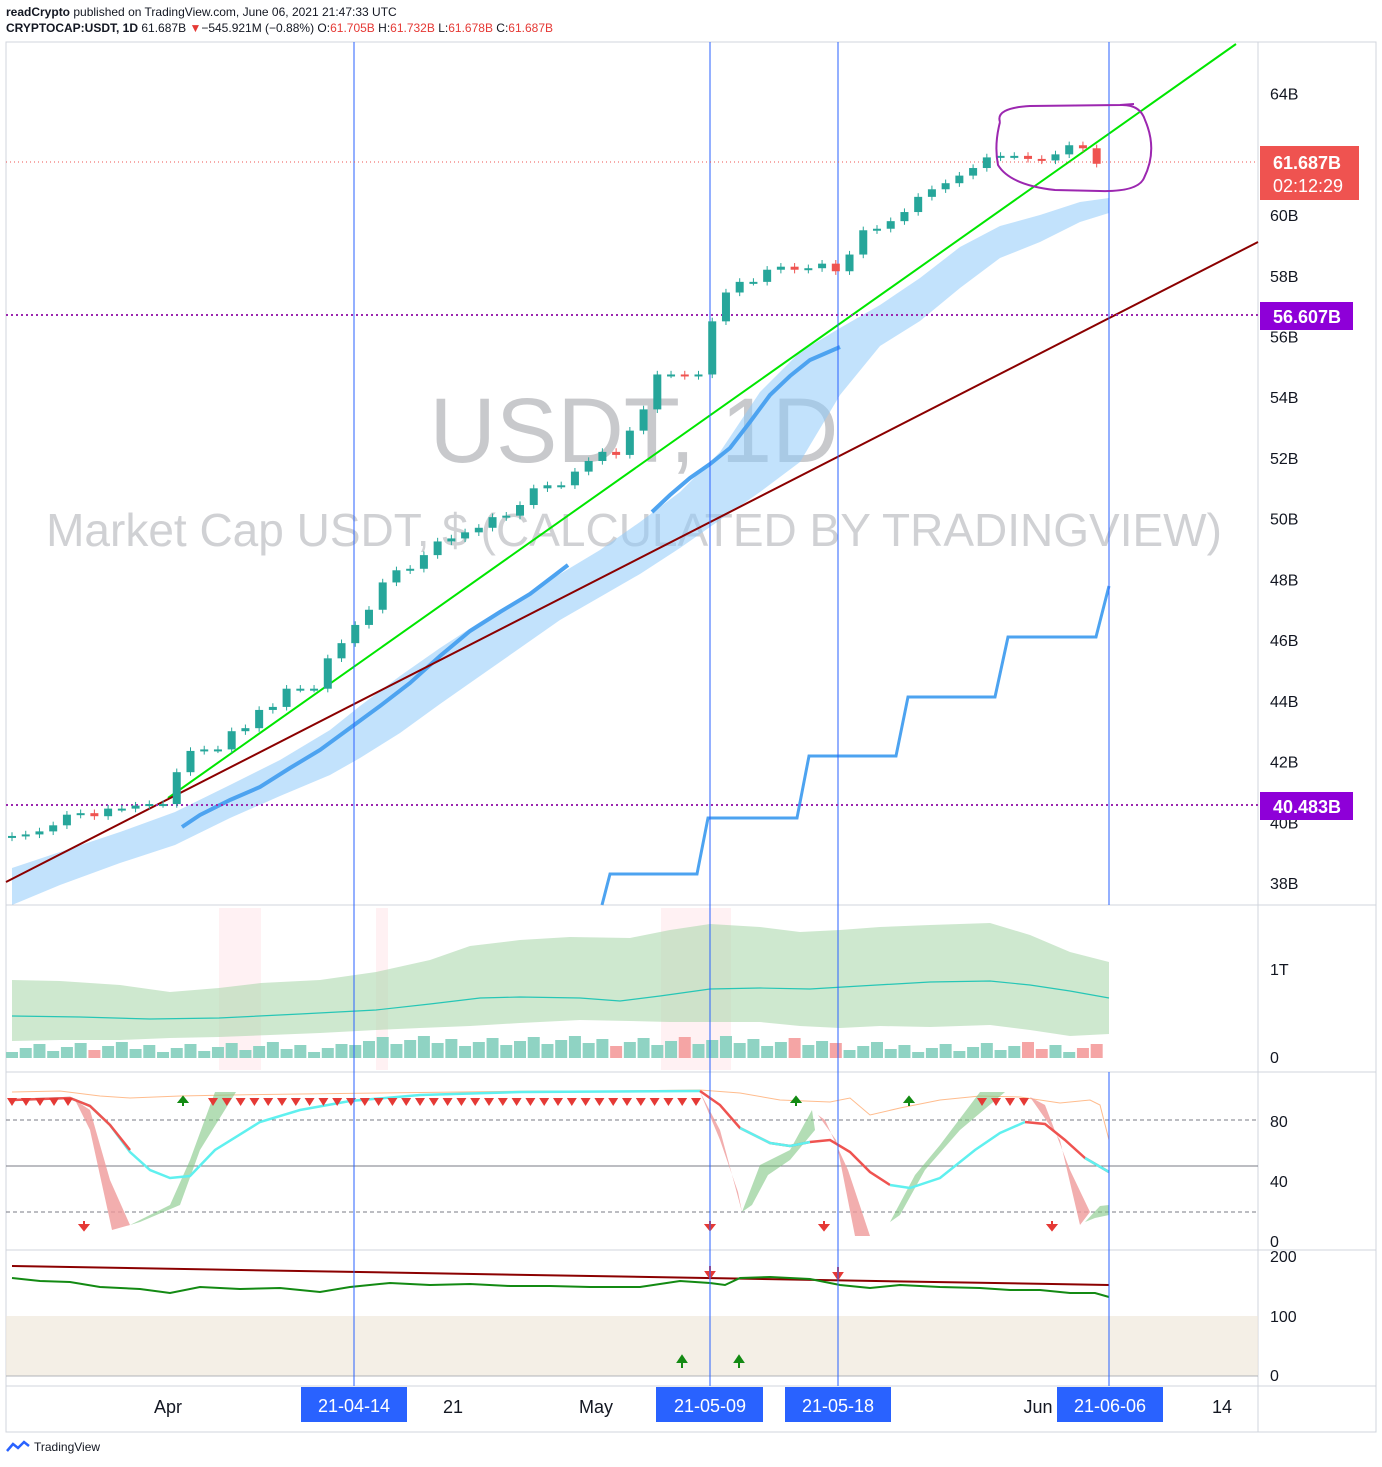  I want to click on level-tag-high-value: 56.607B, so click(1307, 317).